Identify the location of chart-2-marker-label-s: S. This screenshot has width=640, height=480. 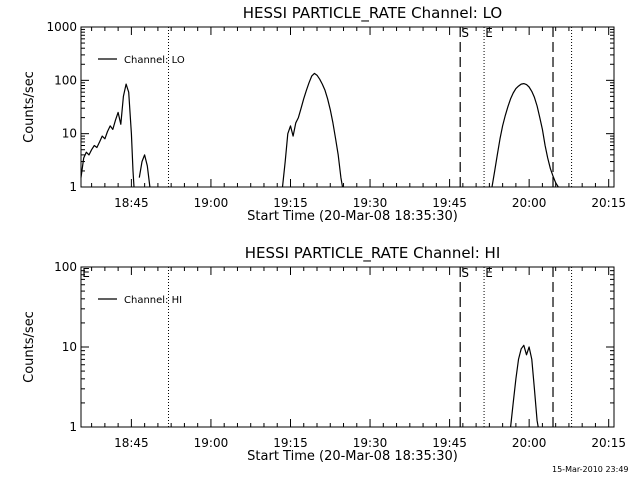
(465, 273).